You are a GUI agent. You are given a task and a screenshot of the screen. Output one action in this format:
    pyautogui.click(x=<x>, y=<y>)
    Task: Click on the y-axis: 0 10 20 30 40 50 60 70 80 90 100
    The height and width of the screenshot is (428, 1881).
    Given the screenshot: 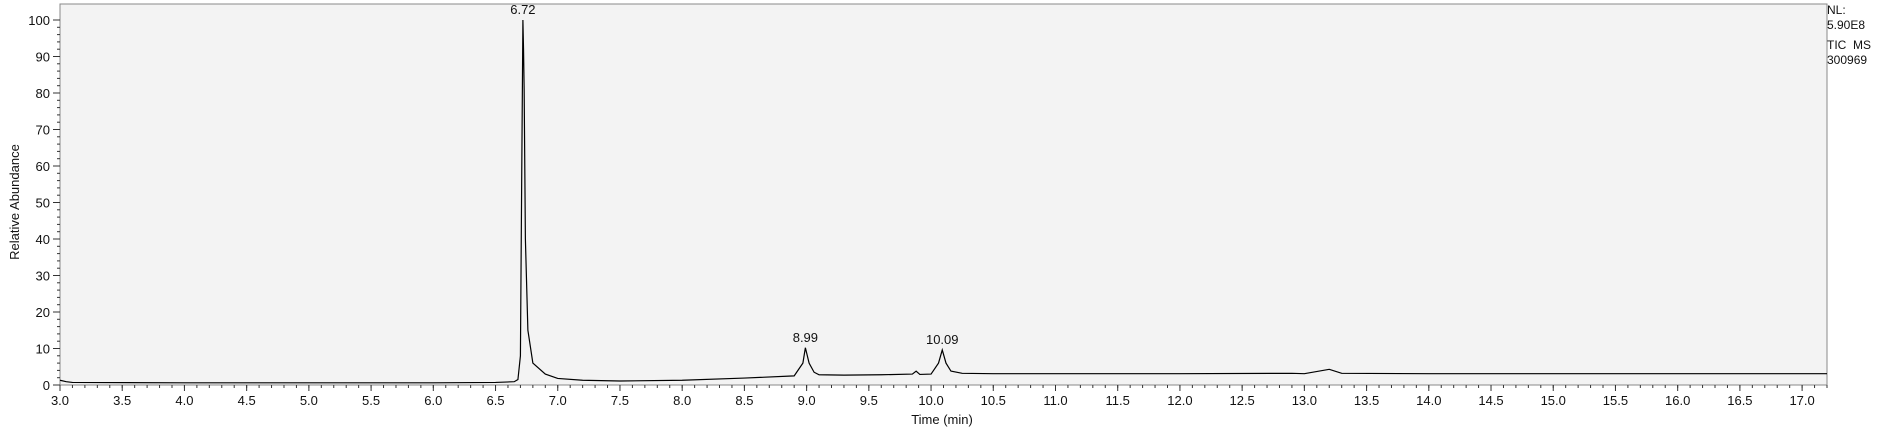 What is the action you would take?
    pyautogui.click(x=44, y=203)
    